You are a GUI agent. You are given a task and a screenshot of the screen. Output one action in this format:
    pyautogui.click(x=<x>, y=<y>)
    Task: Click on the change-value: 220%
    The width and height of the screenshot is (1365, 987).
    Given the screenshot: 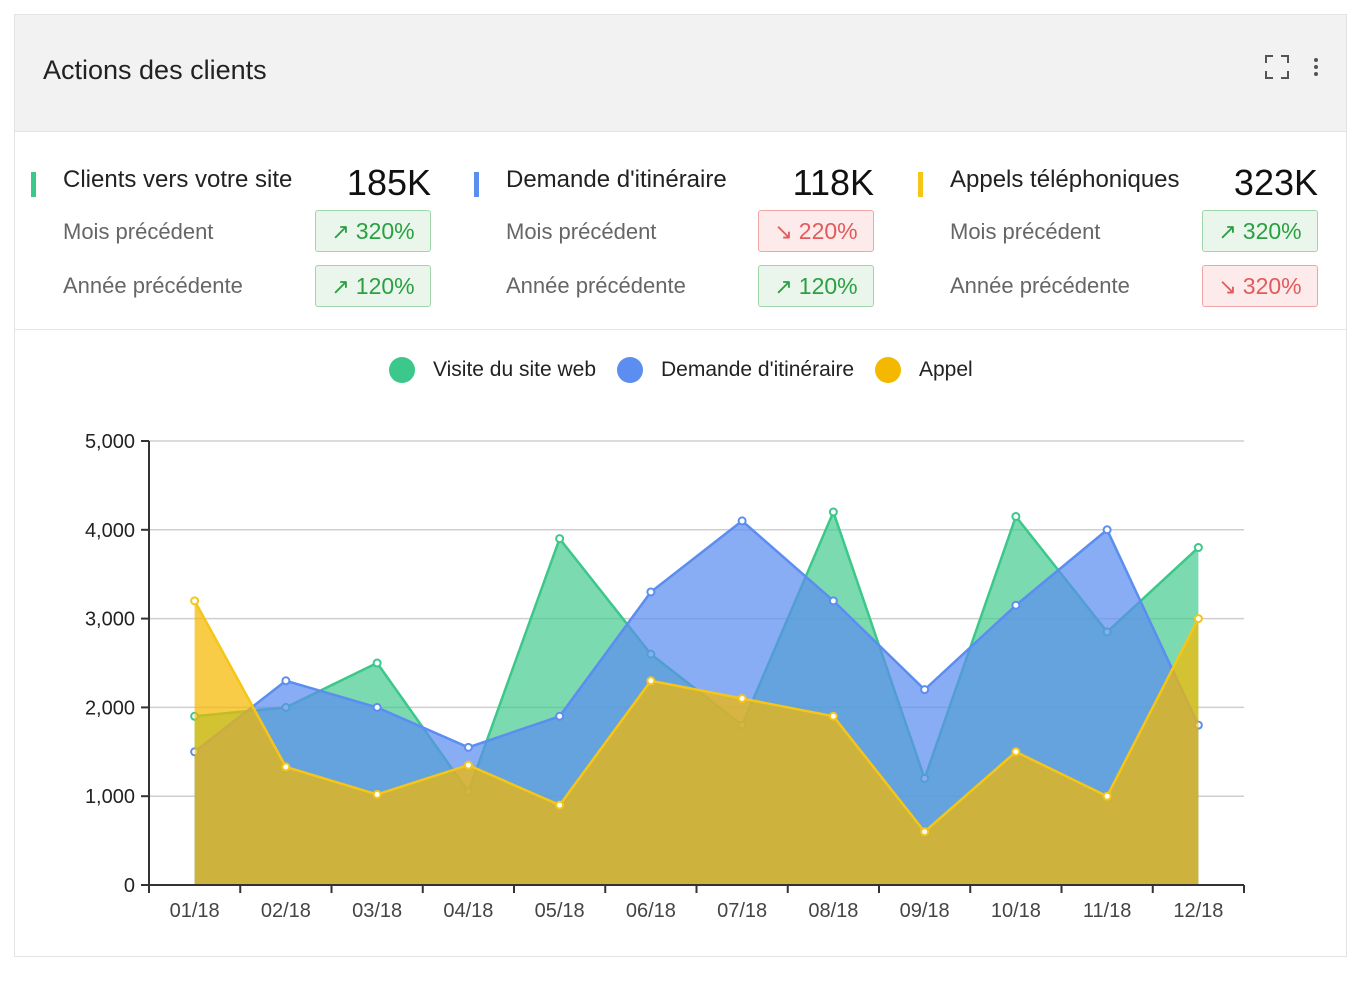 What is the action you would take?
    pyautogui.click(x=828, y=231)
    